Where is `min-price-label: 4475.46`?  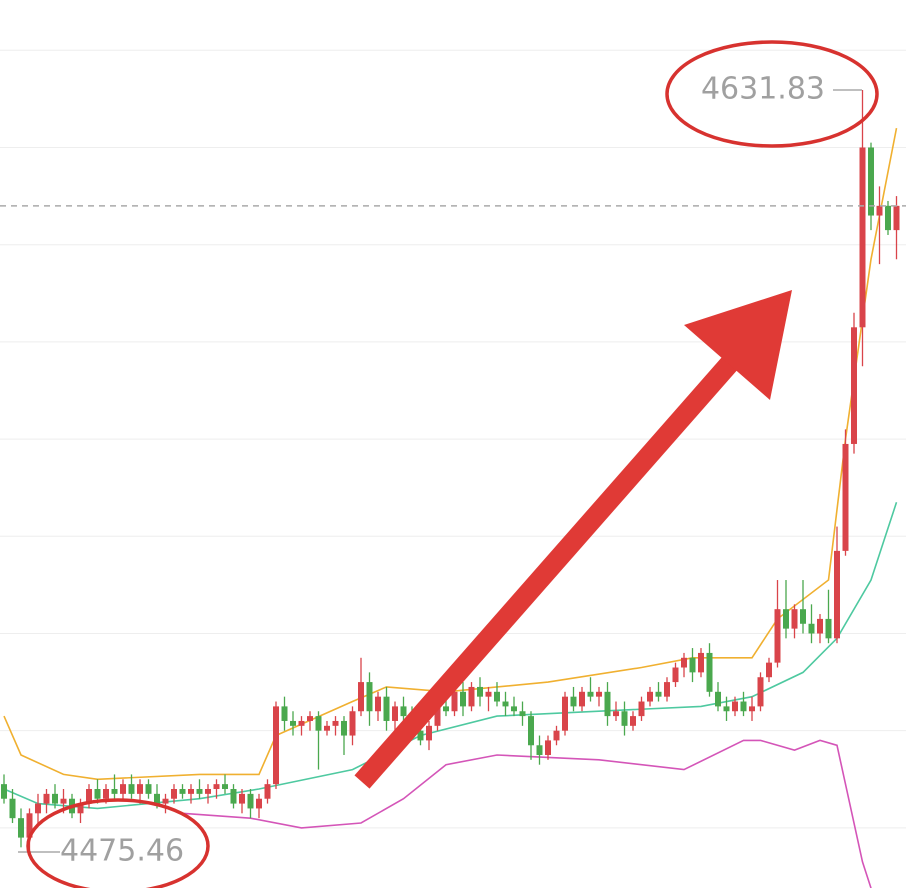 min-price-label: 4475.46 is located at coordinates (122, 850).